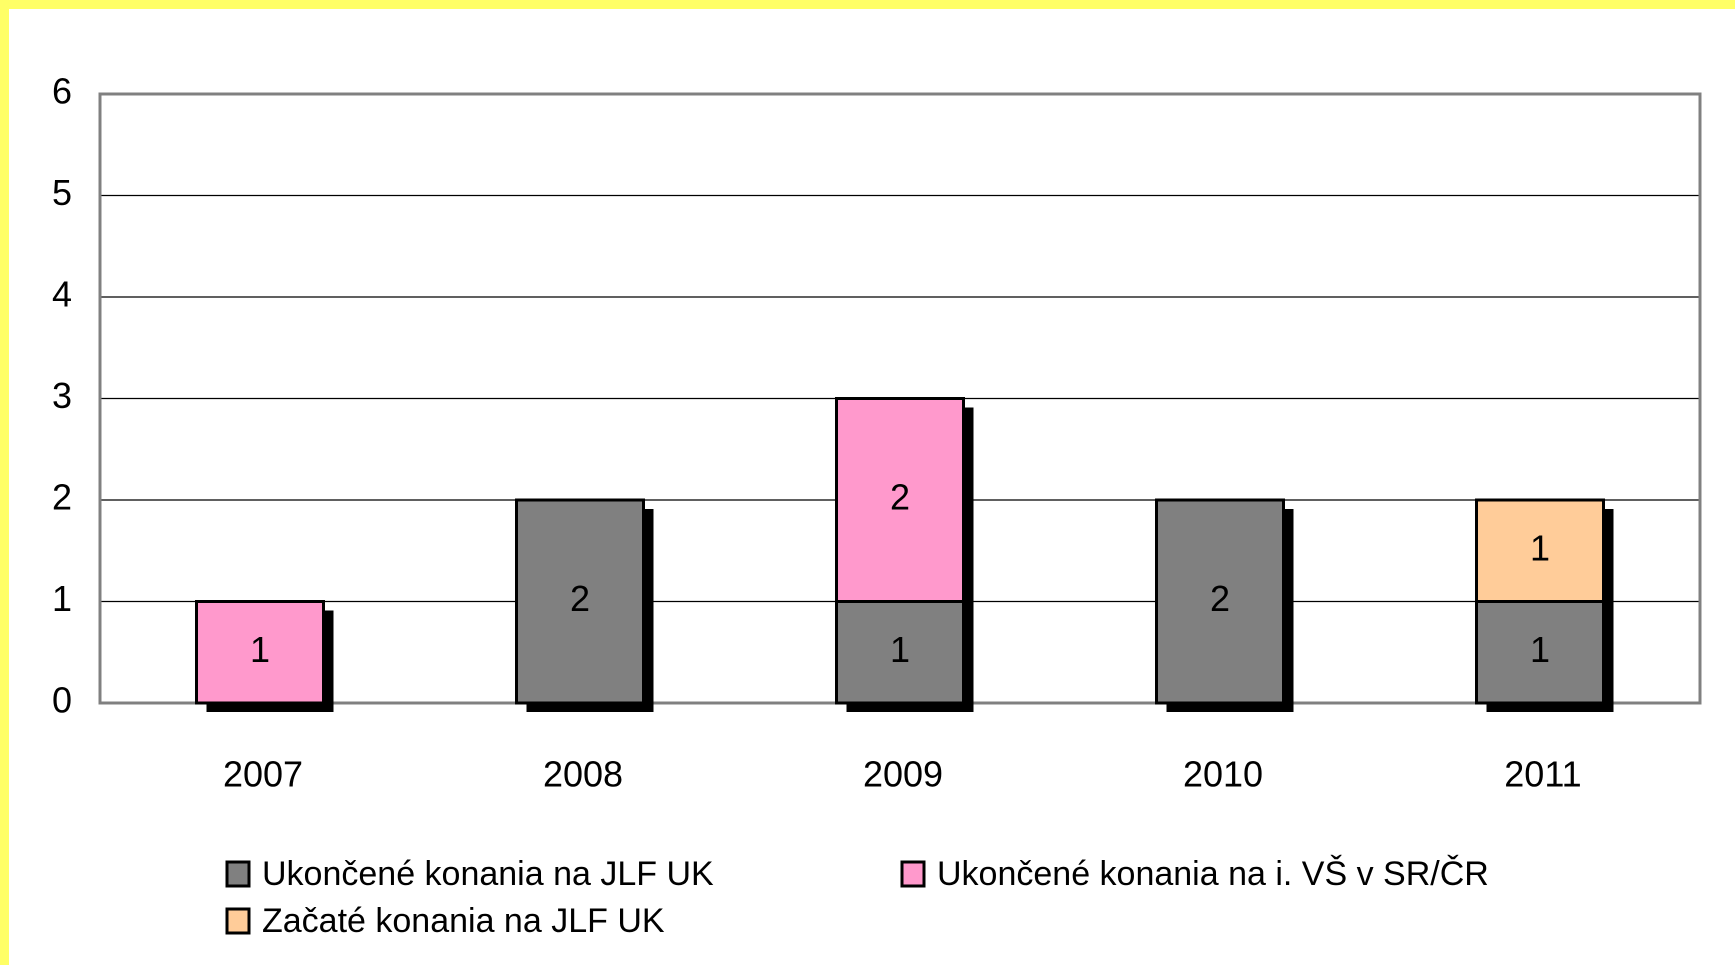  What do you see at coordinates (583, 774) in the screenshot?
I see `x-tick-label: 2008` at bounding box center [583, 774].